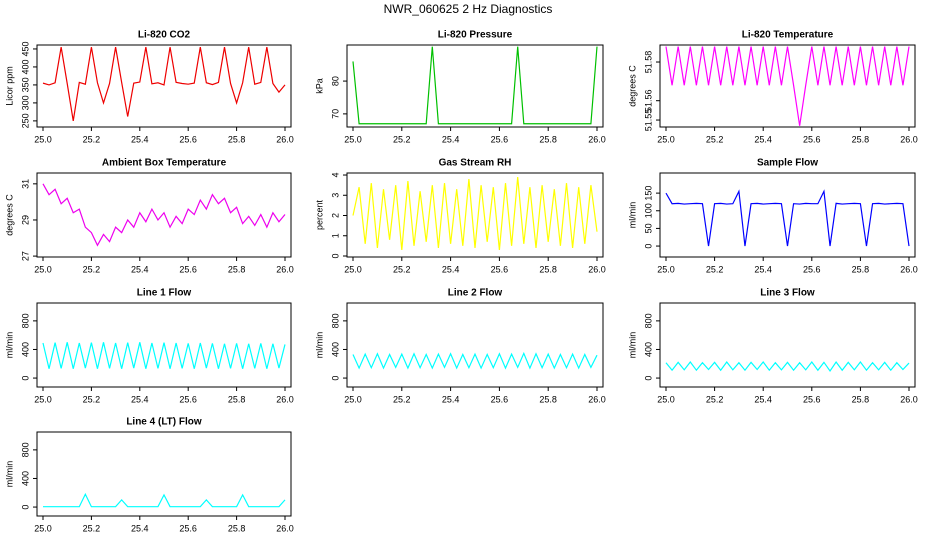  What do you see at coordinates (25, 184) in the screenshot?
I see `y-tick-label: 31` at bounding box center [25, 184].